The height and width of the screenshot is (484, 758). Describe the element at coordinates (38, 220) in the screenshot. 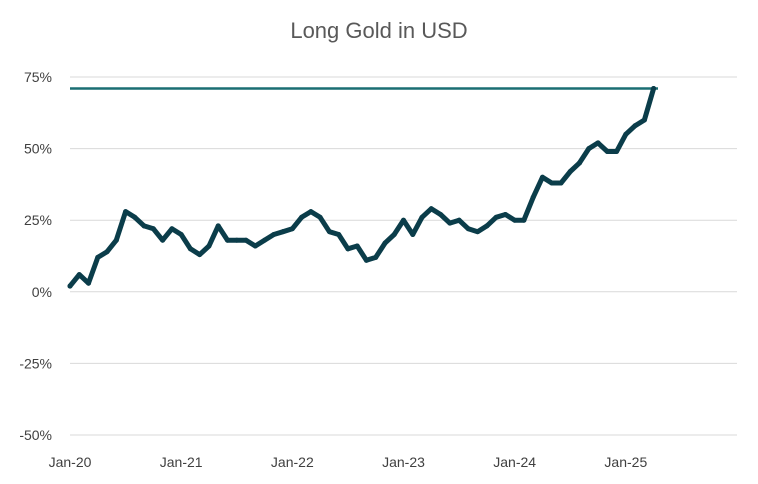

I see `y-tick-label: 25%` at that location.